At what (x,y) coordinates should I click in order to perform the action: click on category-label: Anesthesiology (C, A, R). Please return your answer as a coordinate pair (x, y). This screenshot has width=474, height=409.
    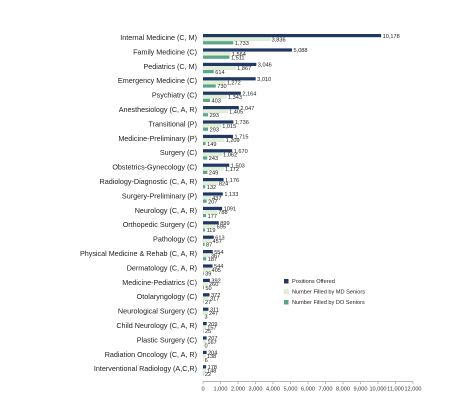
    Looking at the image, I should click on (158, 109).